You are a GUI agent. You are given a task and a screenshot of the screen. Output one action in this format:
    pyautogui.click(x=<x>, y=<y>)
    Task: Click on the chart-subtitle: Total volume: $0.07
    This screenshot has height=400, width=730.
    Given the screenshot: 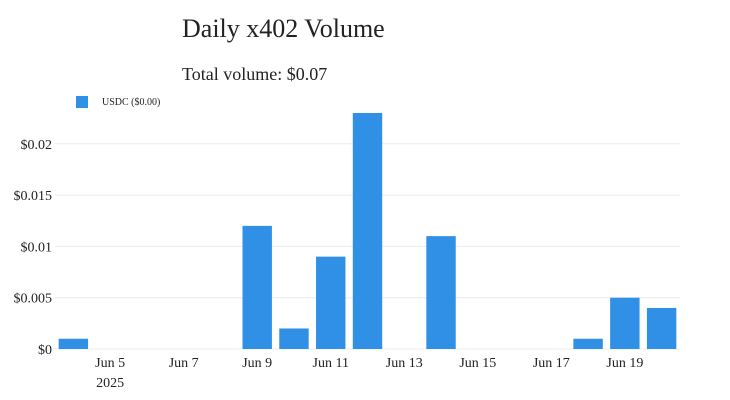 What is the action you would take?
    pyautogui.click(x=255, y=74)
    